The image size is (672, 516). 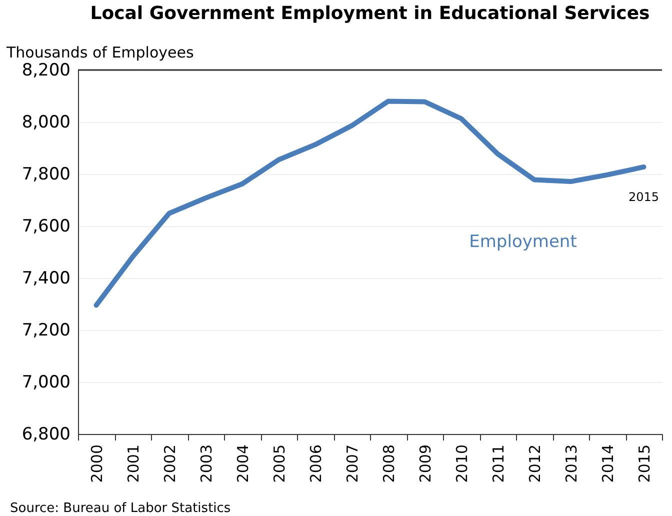 What do you see at coordinates (46, 382) in the screenshot?
I see `y-tick-label: 7,000` at bounding box center [46, 382].